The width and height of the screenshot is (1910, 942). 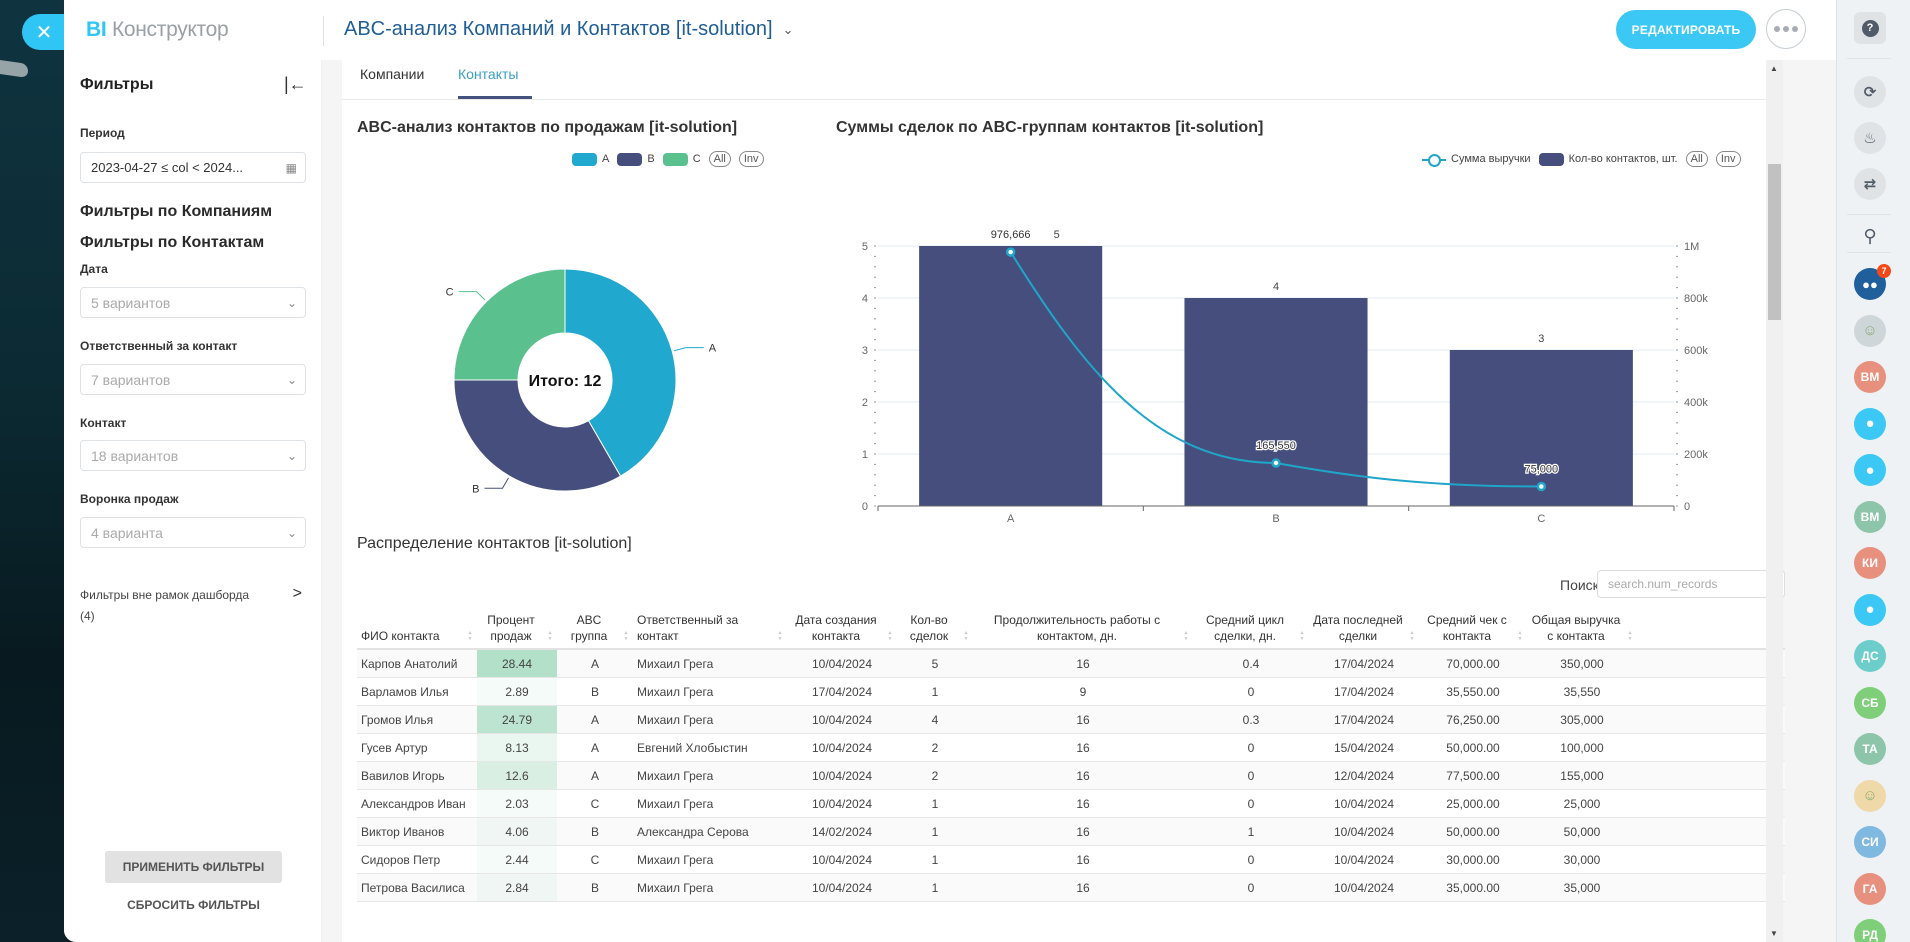 I want to click on bar-c, so click(x=1541, y=428).